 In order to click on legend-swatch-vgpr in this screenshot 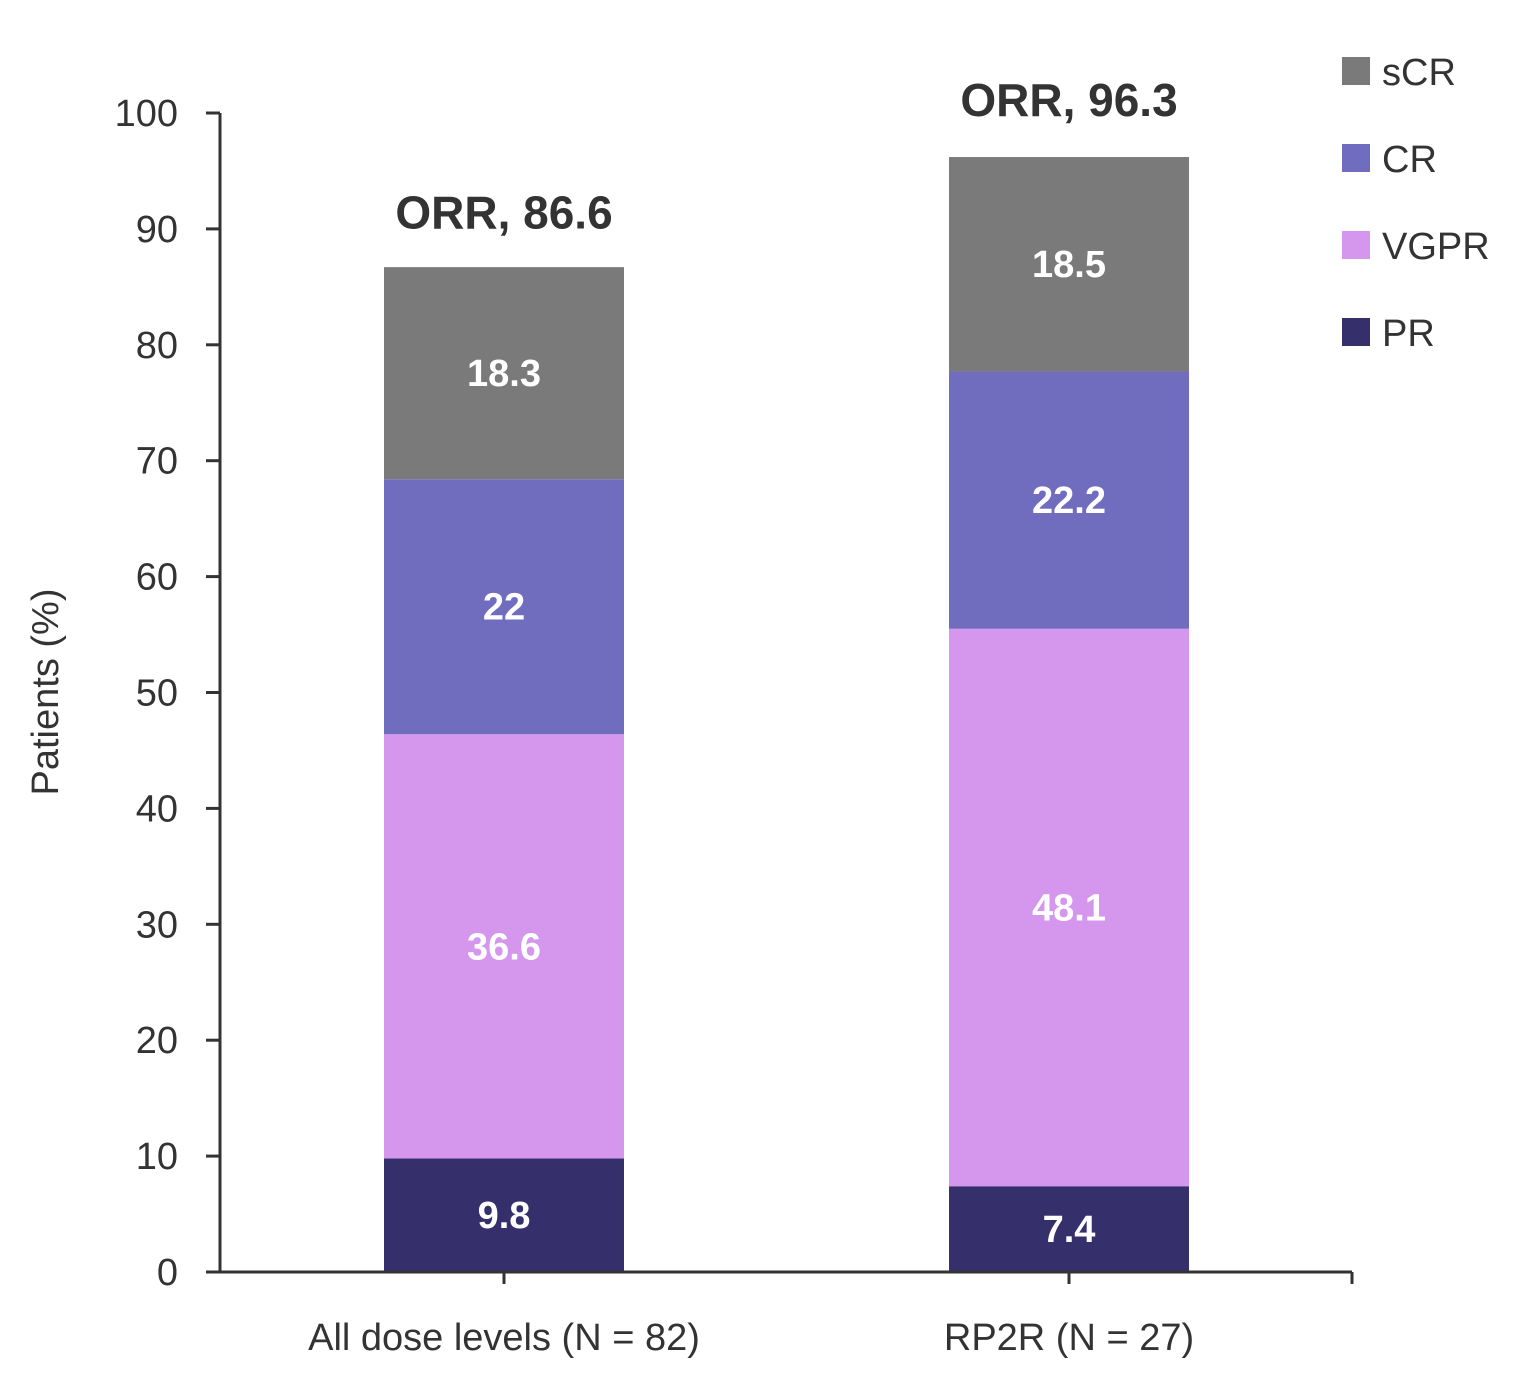, I will do `click(1356, 245)`.